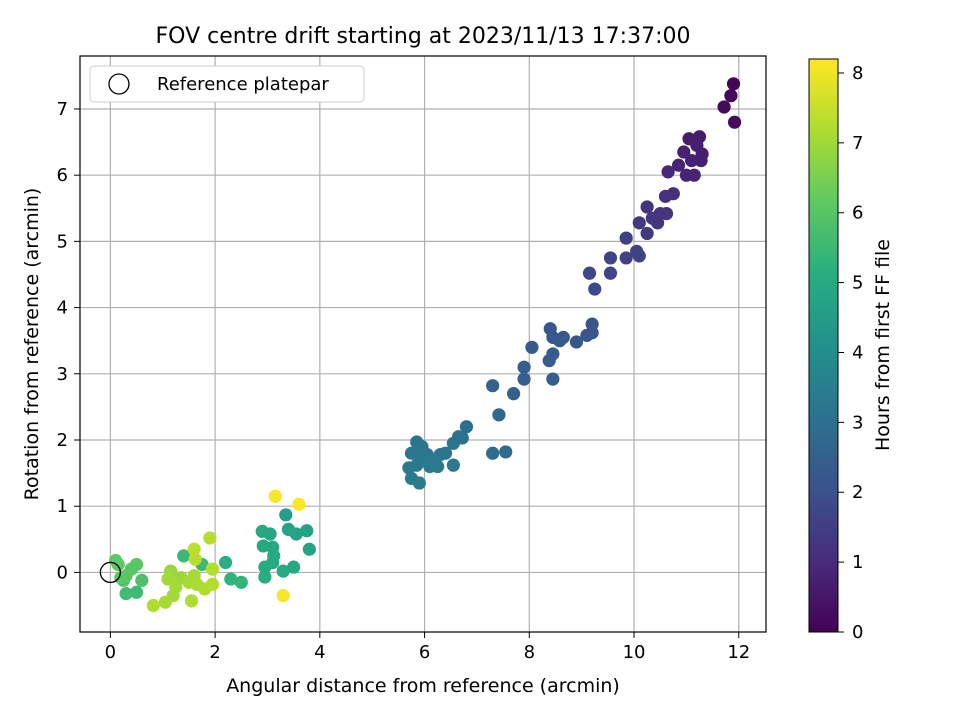  I want to click on colorbar-tick-label: 4, so click(857, 352).